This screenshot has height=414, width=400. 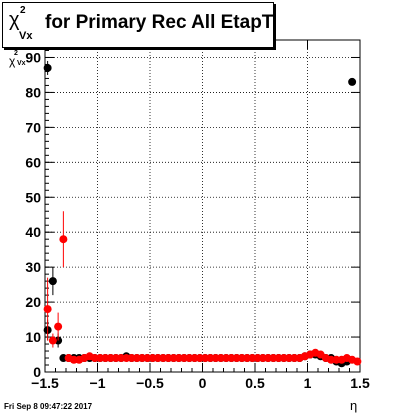 What do you see at coordinates (255, 383) in the screenshot?
I see `x-tick-label: 0.5` at bounding box center [255, 383].